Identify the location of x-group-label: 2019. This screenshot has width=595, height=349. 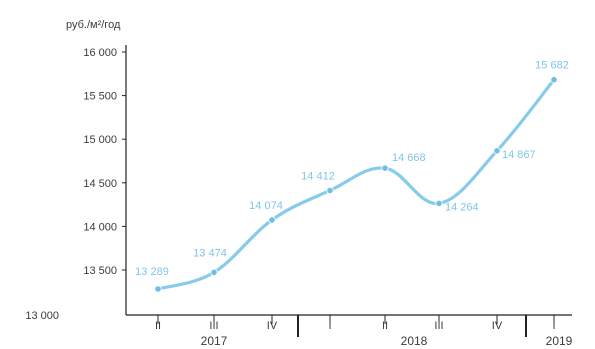
(559, 341).